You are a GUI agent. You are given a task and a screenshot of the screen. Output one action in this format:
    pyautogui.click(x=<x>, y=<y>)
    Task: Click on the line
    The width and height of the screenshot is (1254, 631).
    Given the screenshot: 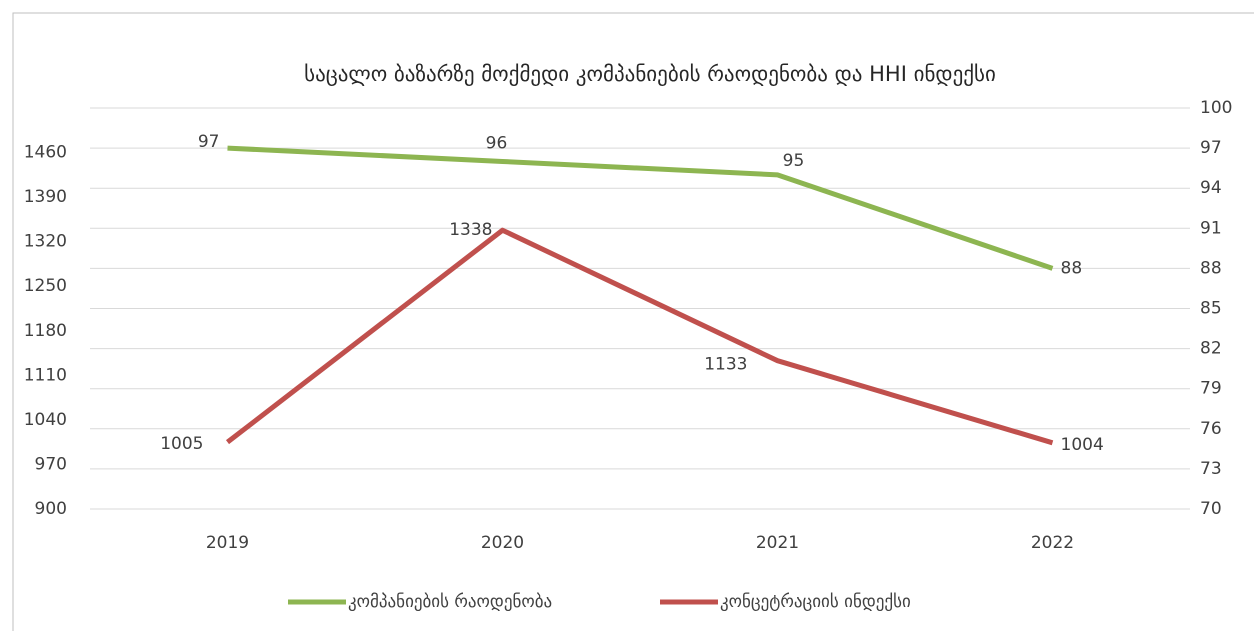 What is the action you would take?
    pyautogui.click(x=640, y=208)
    